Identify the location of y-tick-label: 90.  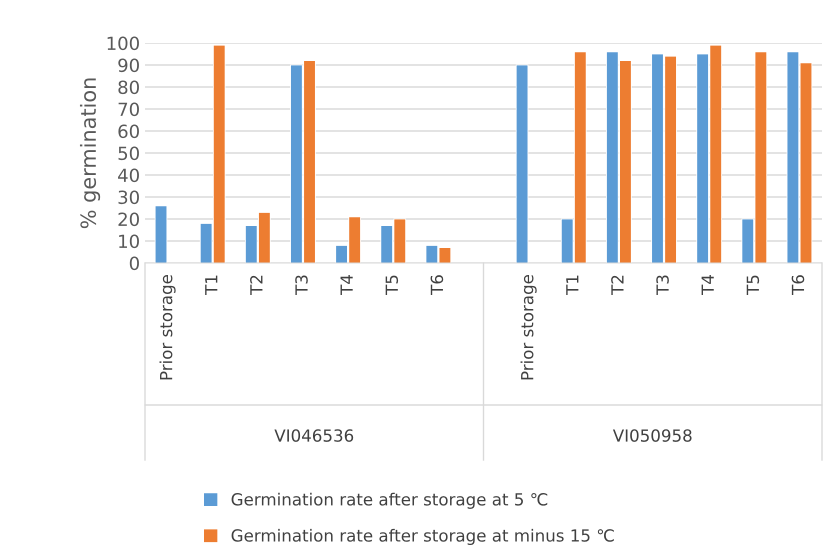
(128, 65).